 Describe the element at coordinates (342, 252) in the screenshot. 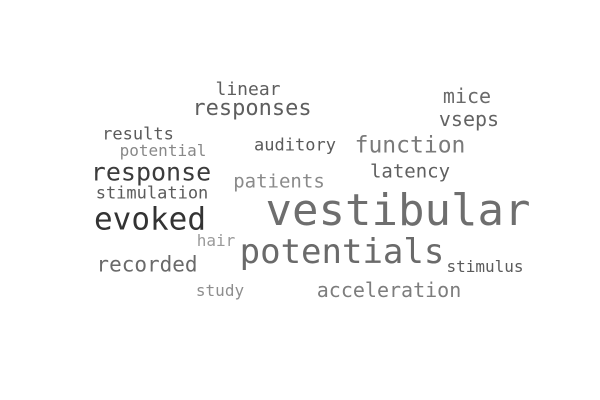

I see `word-potentials: potentials` at that location.